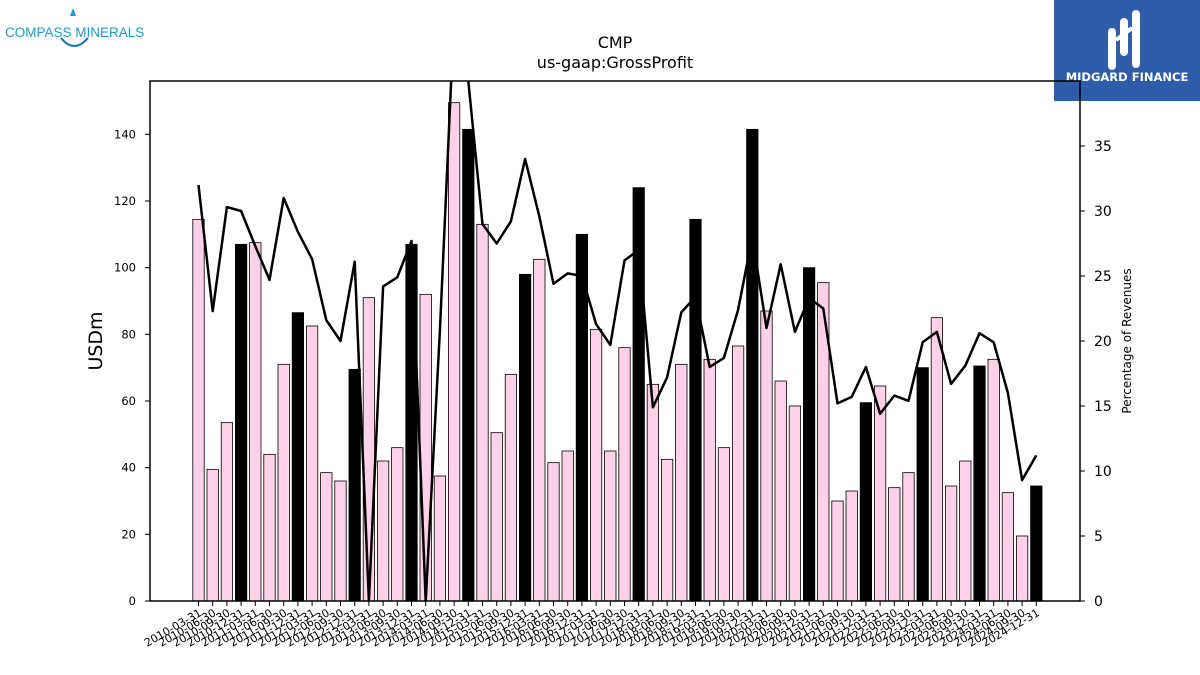  What do you see at coordinates (128, 401) in the screenshot?
I see `y-tick-label: 60` at bounding box center [128, 401].